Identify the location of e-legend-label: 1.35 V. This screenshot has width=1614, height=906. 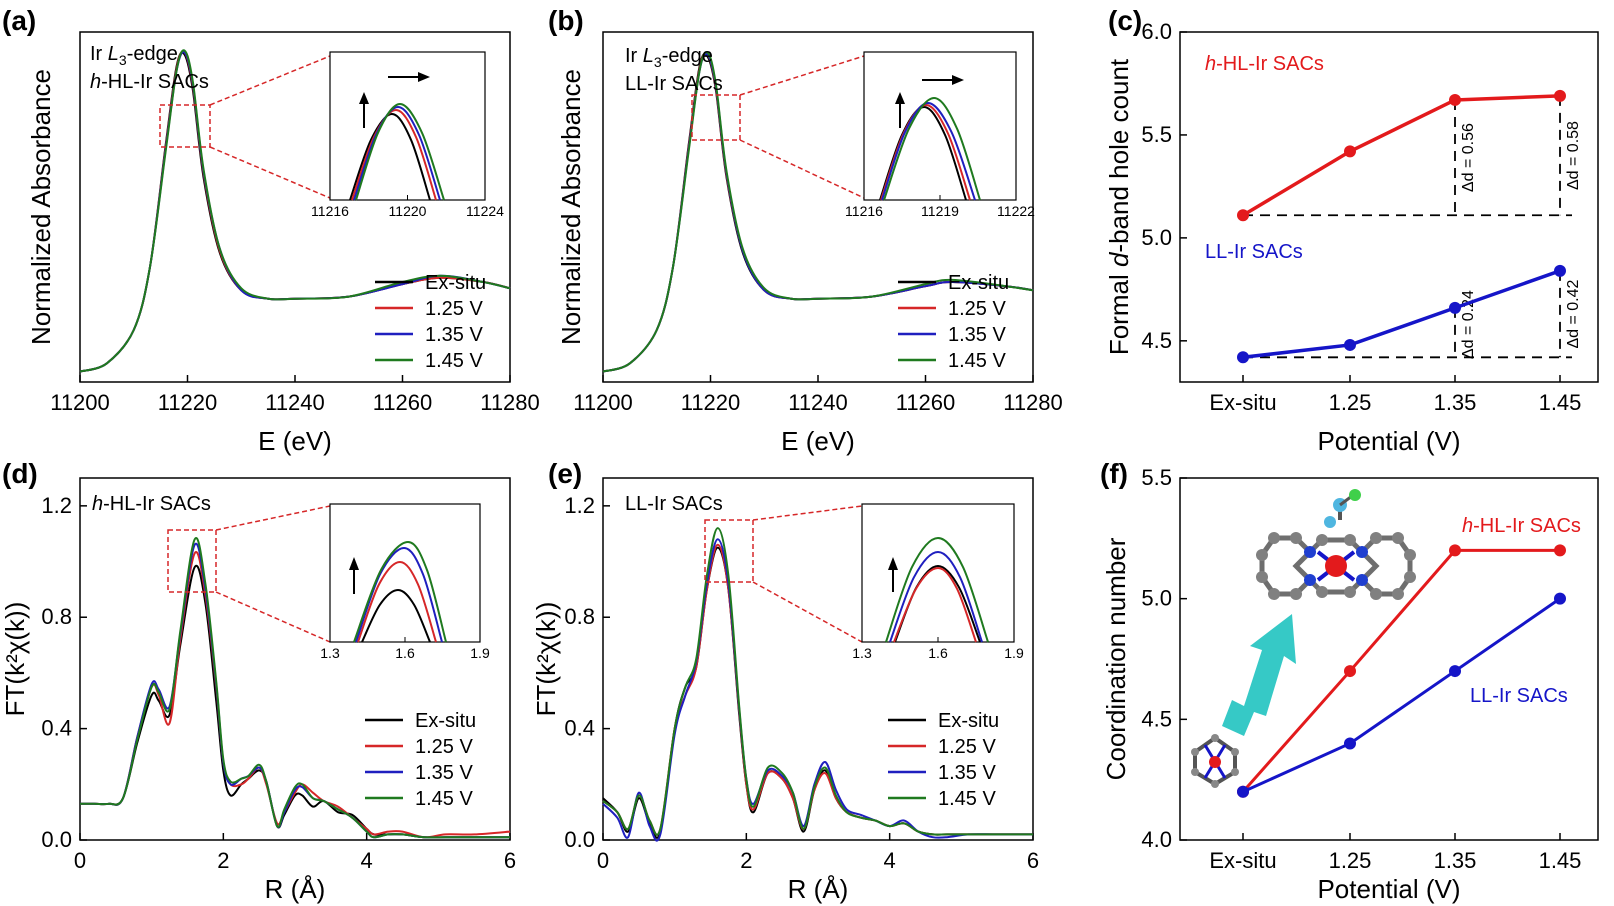
(967, 773).